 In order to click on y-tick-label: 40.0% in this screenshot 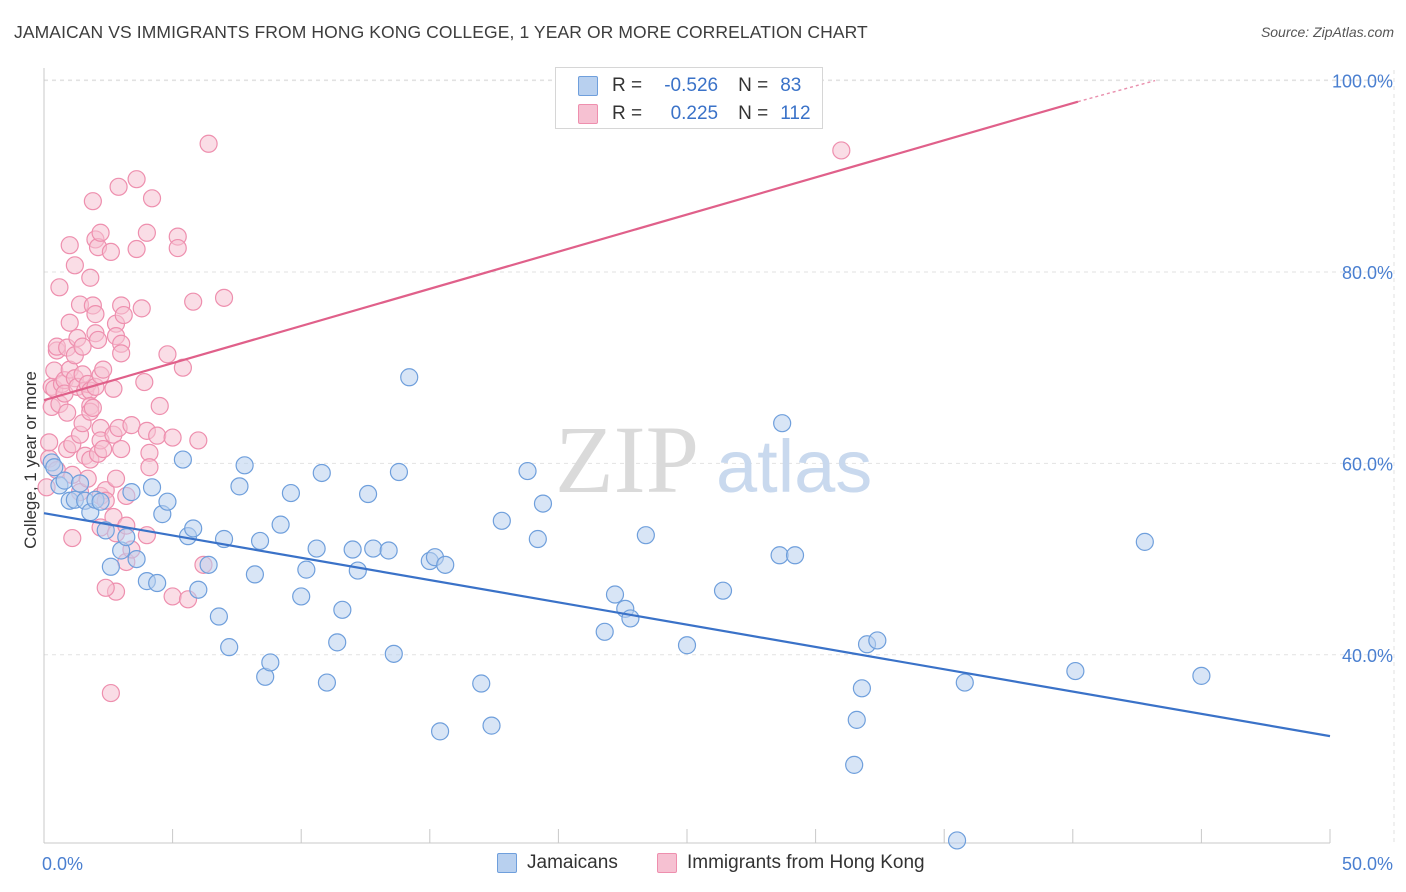, I will do `click(1367, 656)`.